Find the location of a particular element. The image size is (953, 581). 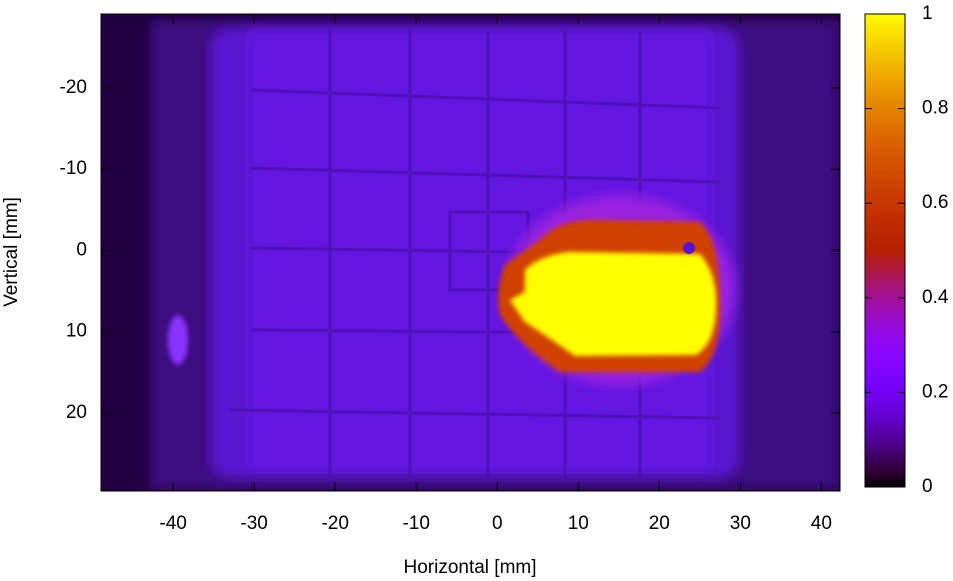

y-axis-label: Vertical [mm] is located at coordinates (11, 252).